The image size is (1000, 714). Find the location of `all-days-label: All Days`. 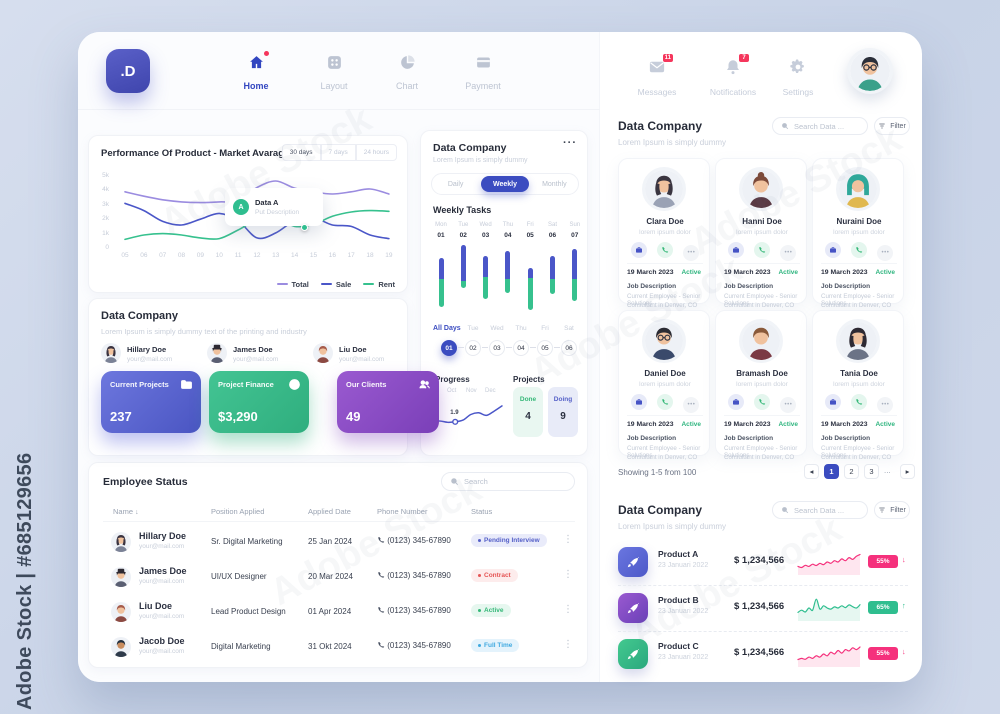

all-days-label: All Days is located at coordinates (447, 328).